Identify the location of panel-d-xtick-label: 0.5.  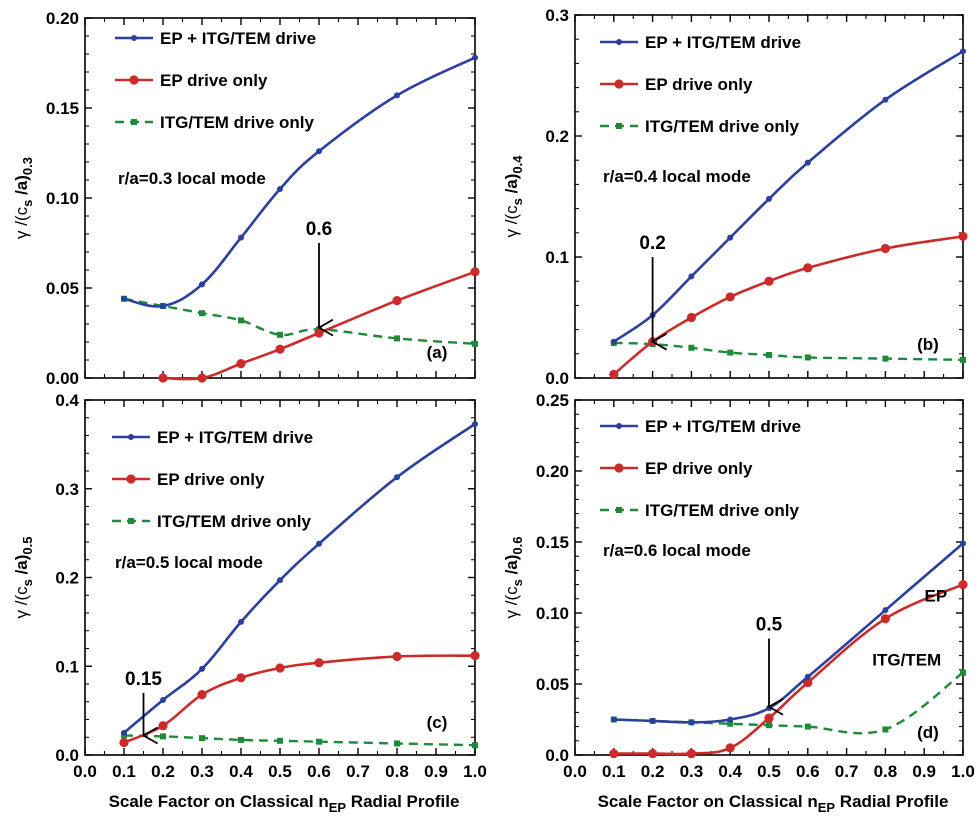
(769, 771).